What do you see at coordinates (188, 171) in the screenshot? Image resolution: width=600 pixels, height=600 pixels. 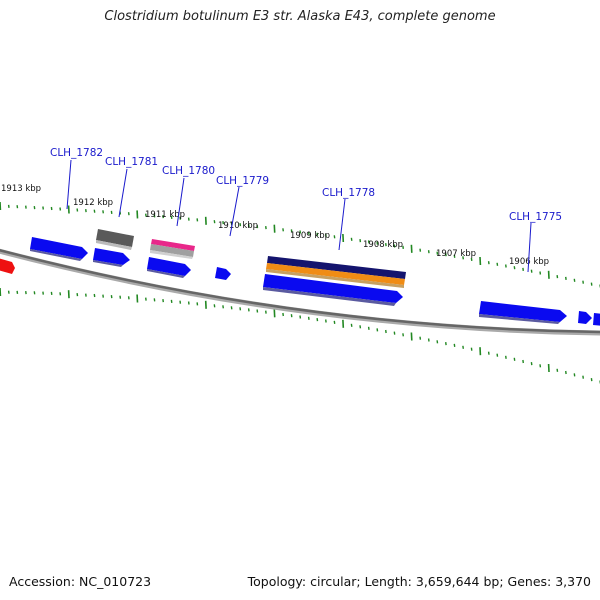 I see `gene-label-clh-1780: CLH_1780` at bounding box center [188, 171].